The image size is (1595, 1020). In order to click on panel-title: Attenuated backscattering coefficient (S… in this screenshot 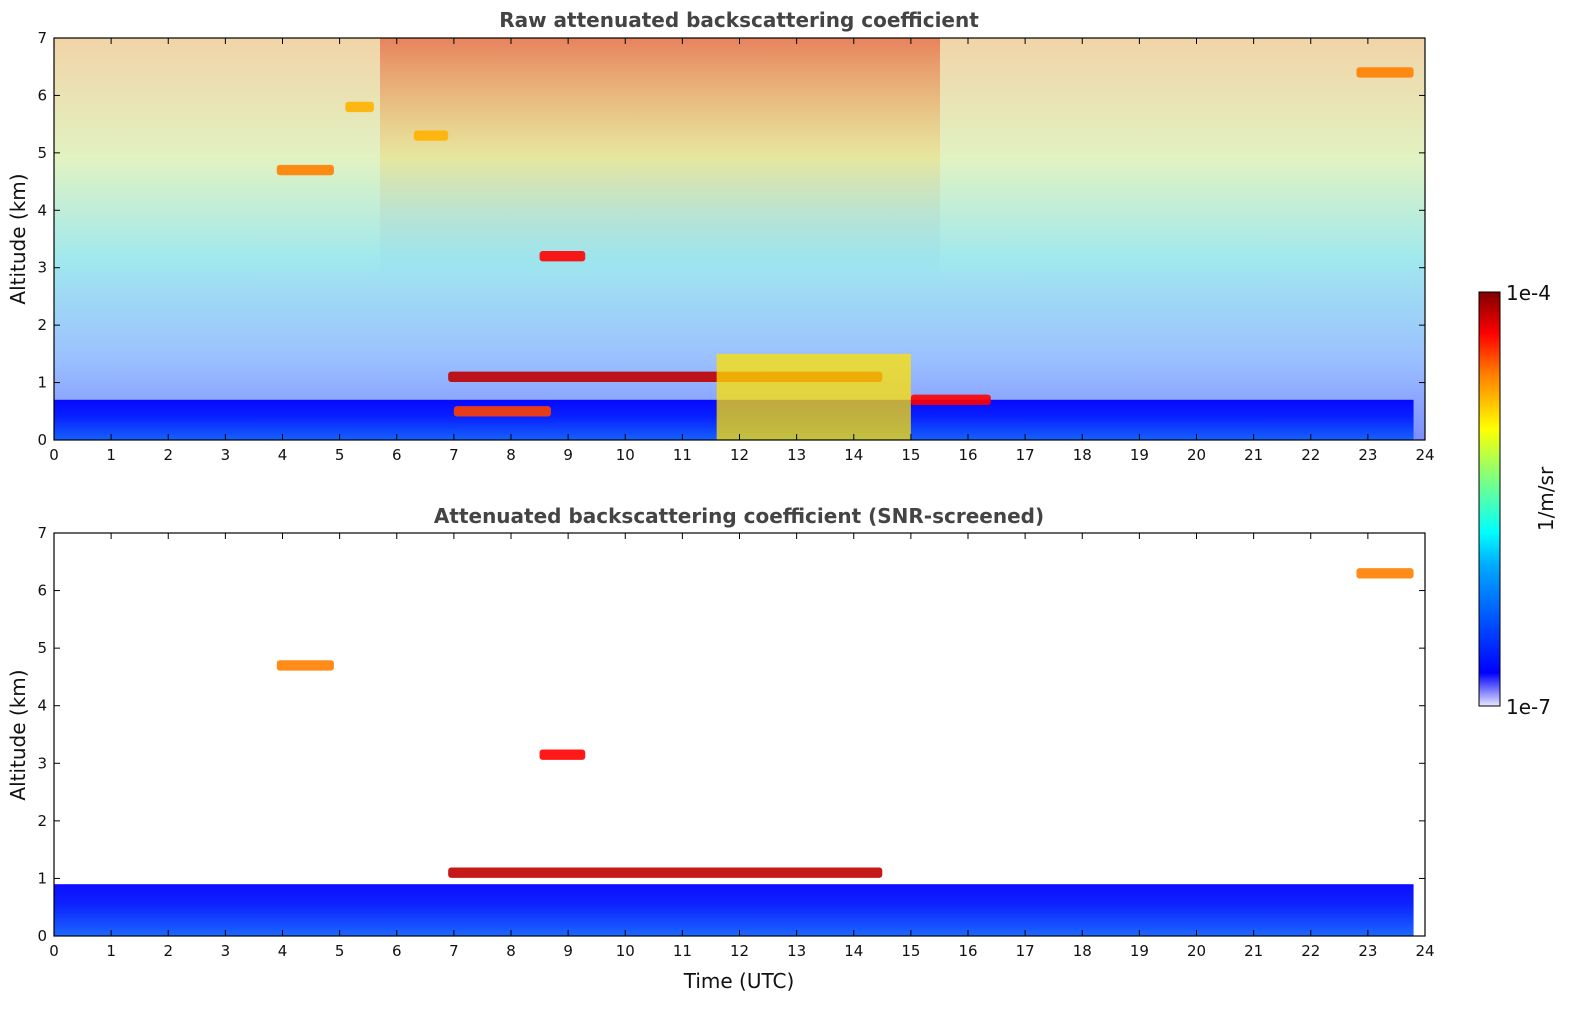, I will do `click(739, 516)`.